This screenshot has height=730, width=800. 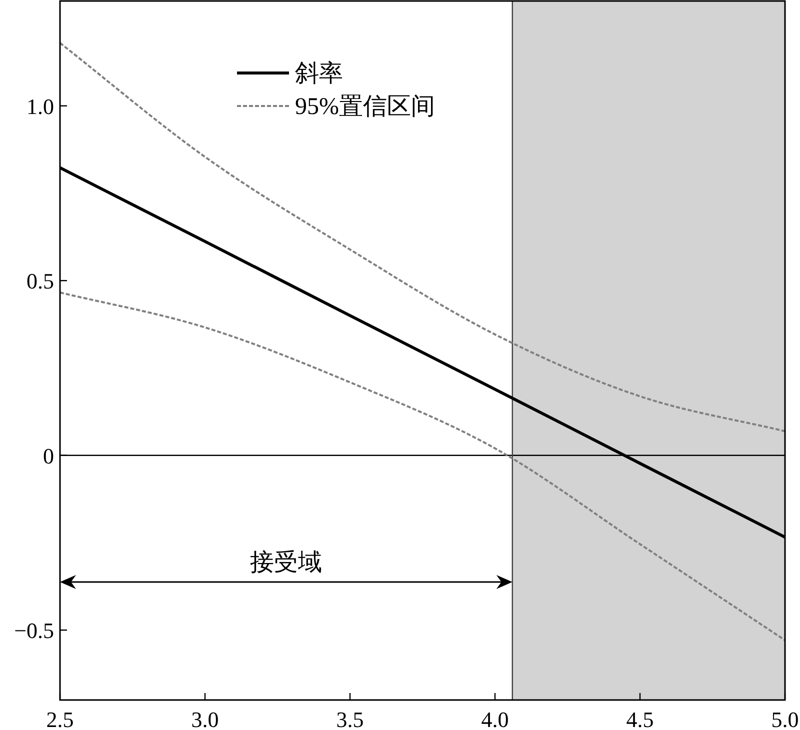 What do you see at coordinates (40, 281) in the screenshot?
I see `y-tick-label: 0.5` at bounding box center [40, 281].